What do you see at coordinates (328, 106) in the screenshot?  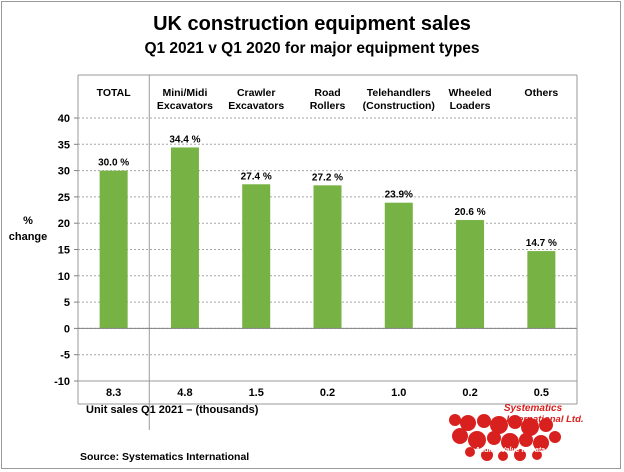 I see `category-label: Rollers` at bounding box center [328, 106].